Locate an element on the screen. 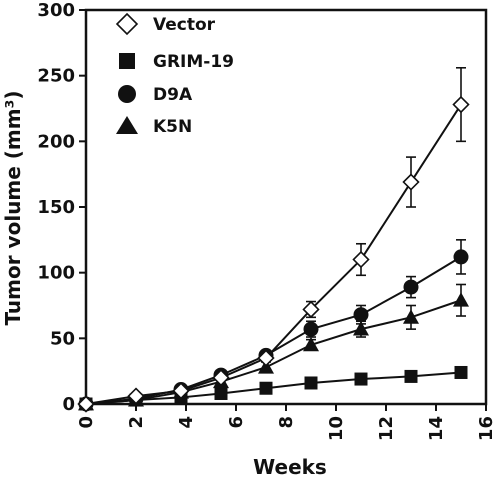 The image size is (500, 480). legend-item-d9a: D9A is located at coordinates (155, 95).